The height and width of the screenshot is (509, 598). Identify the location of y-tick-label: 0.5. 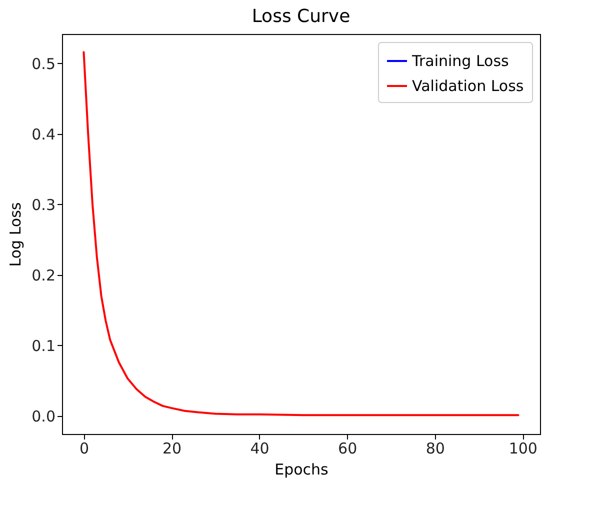
(44, 63).